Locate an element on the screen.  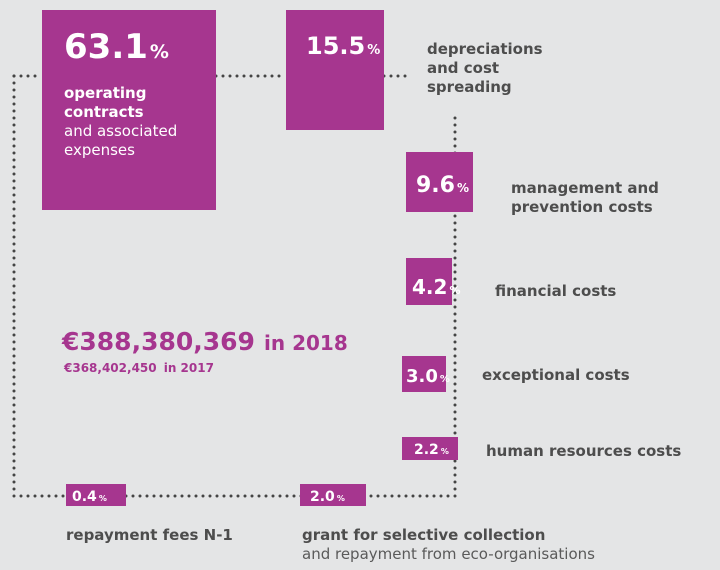
item-percent: 15.5% is located at coordinates (343, 46).